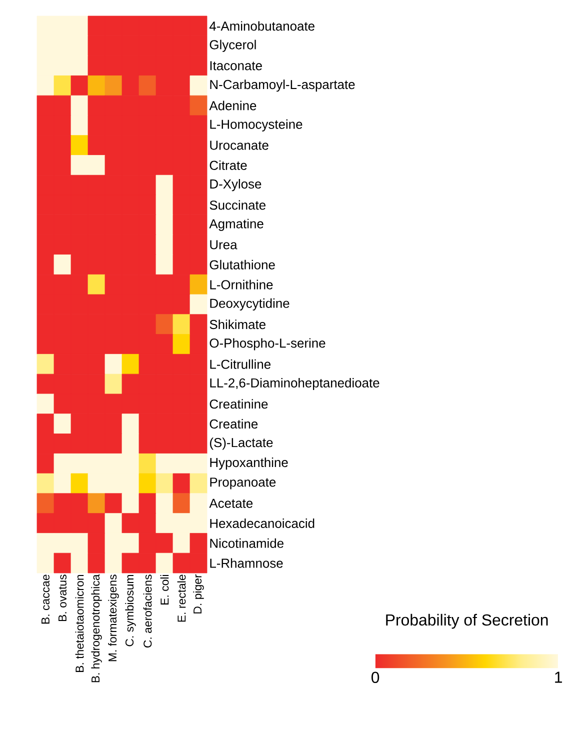  Describe the element at coordinates (376, 678) in the screenshot. I see `color-bar-label: 0` at that location.